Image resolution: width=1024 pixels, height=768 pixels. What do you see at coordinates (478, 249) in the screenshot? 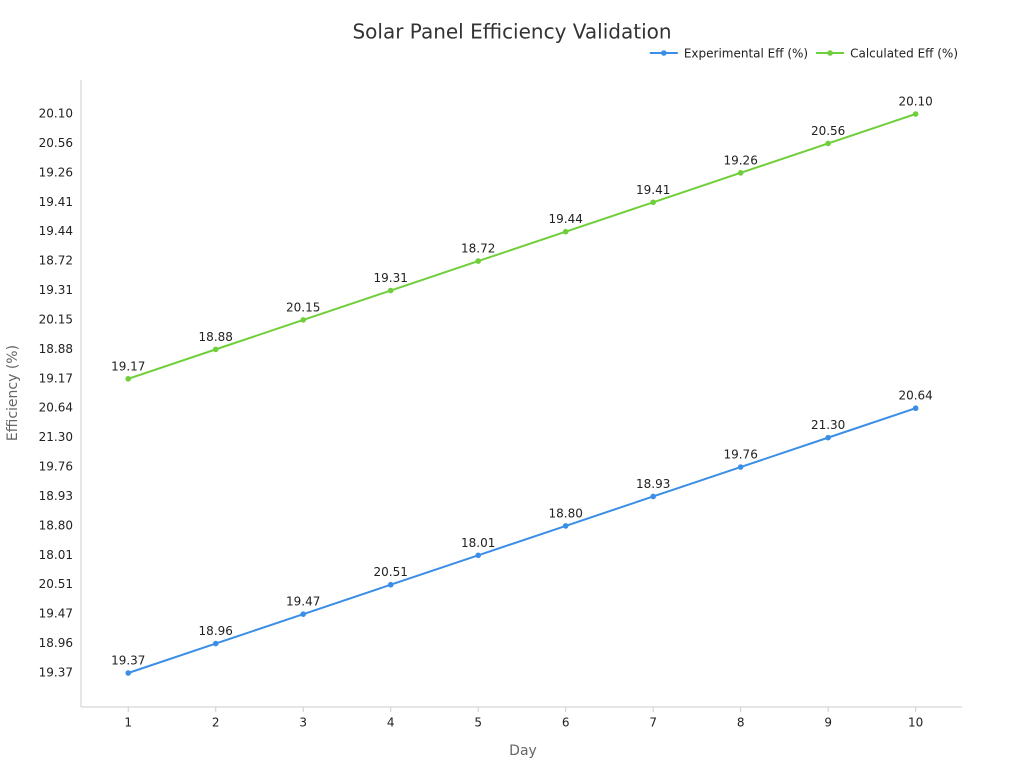
I see `data-label: 18.72` at bounding box center [478, 249].